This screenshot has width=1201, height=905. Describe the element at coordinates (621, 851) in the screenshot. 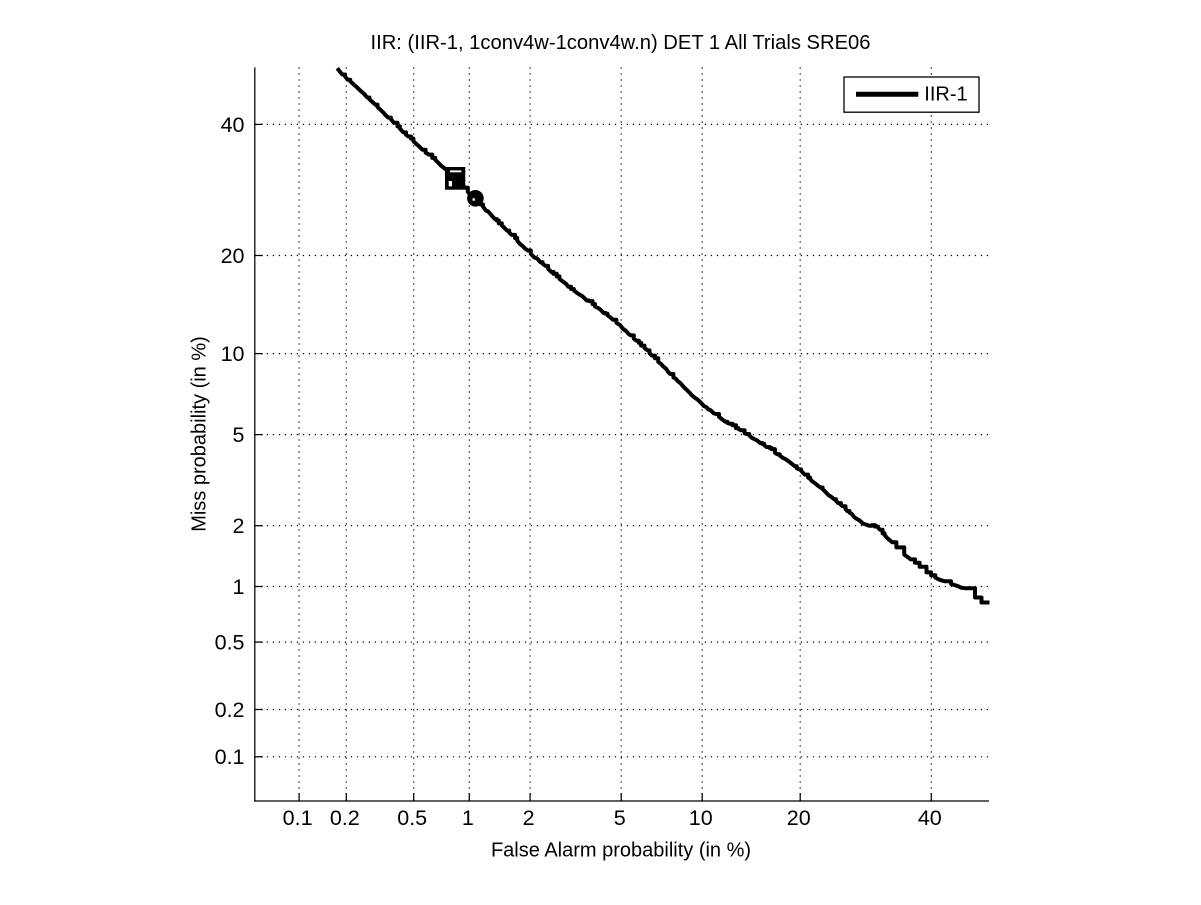

I see `svg-text: False Alarm probability (in %)` at that location.